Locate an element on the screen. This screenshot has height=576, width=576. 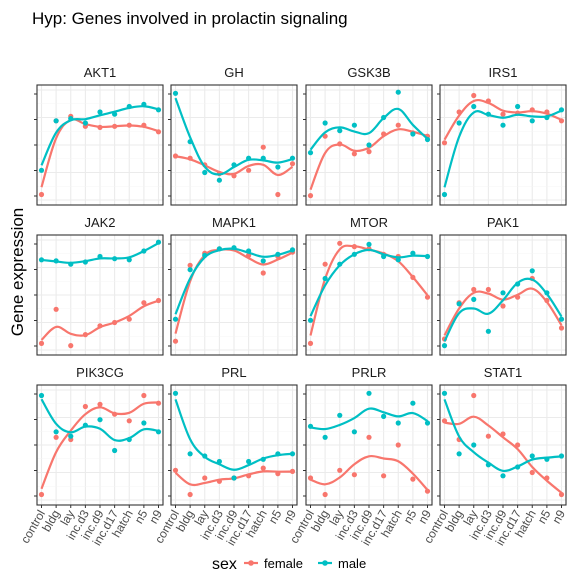
panel-title: GH is located at coordinates (234, 72).